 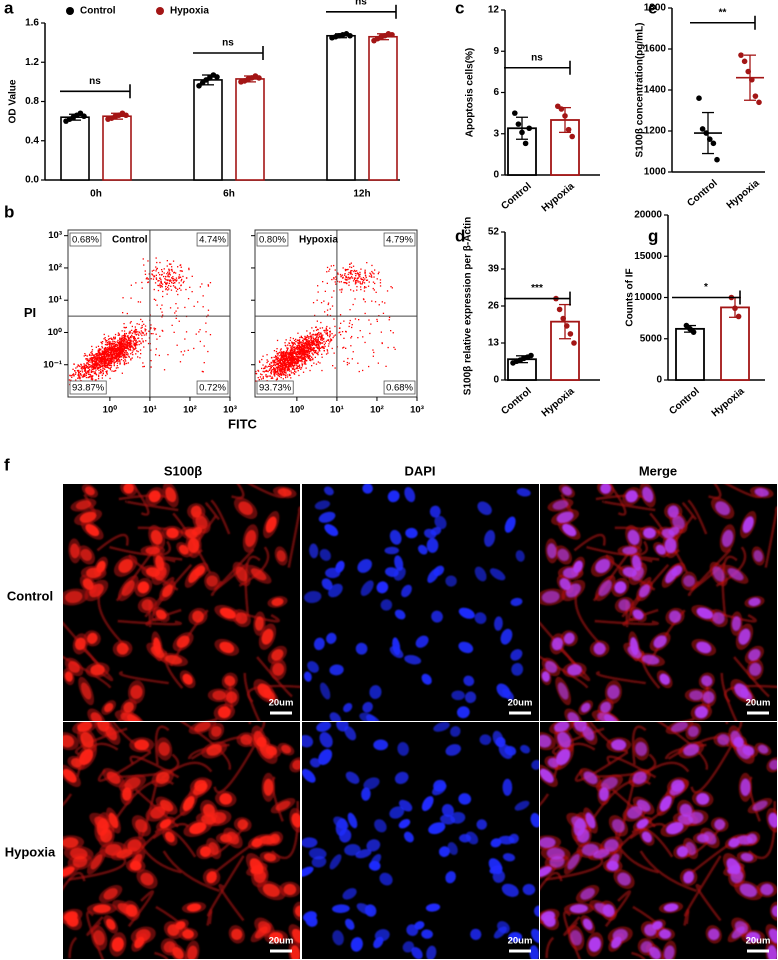 I want to click on y-tick-label: 3, so click(x=496, y=133).